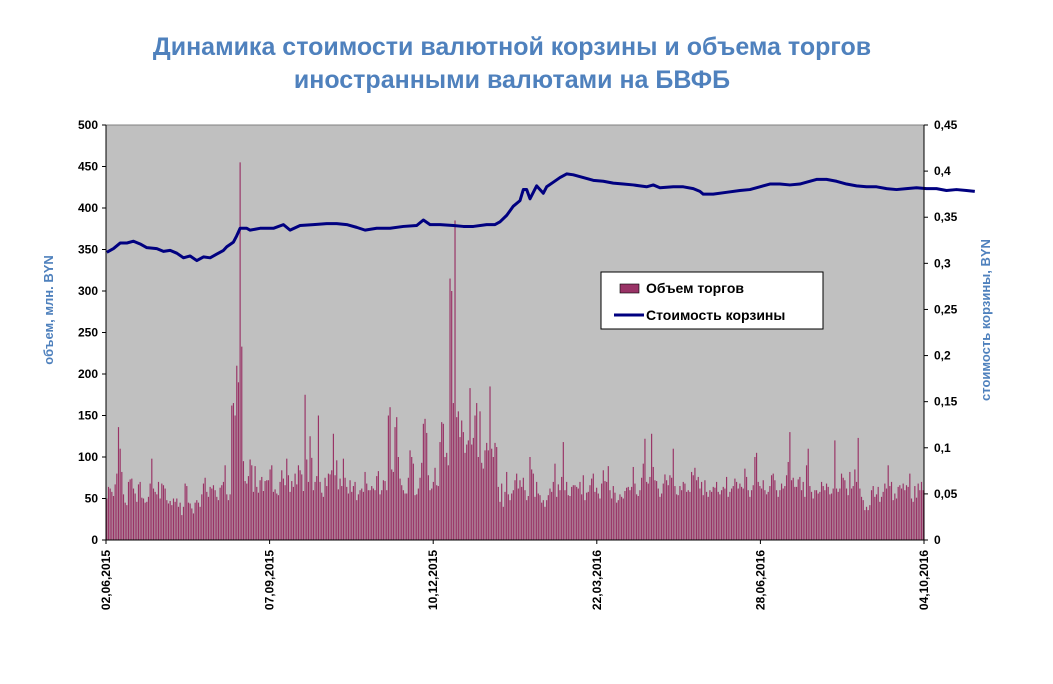  Describe the element at coordinates (433, 580) in the screenshot. I see `x-tick-label: 10,12,2015` at that location.